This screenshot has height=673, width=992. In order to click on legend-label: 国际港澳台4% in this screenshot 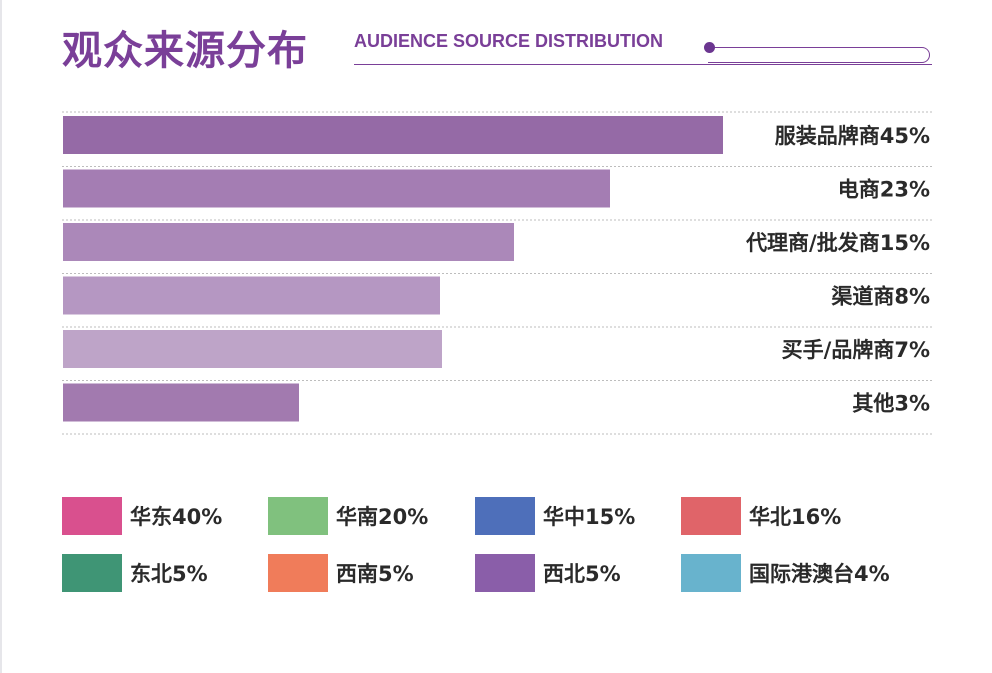, I will do `click(819, 574)`.